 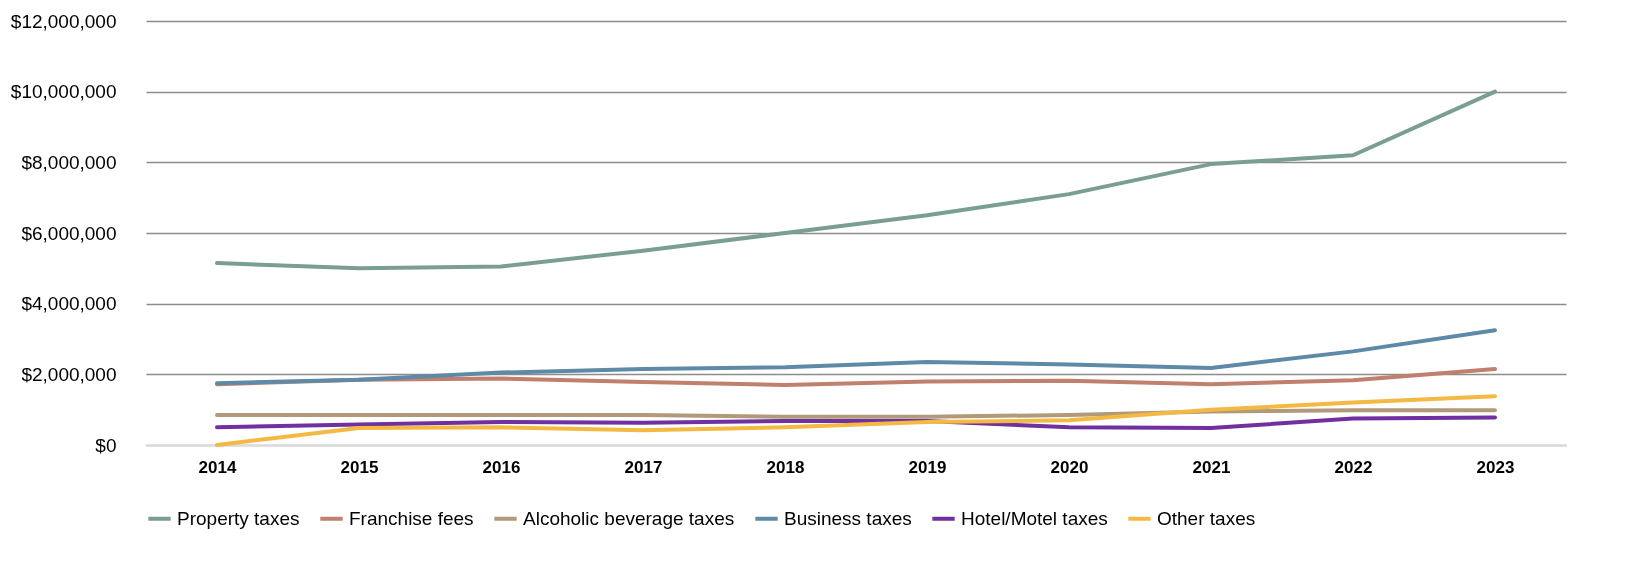 I want to click on y-tick-label: $12,000,000, so click(x=63, y=21).